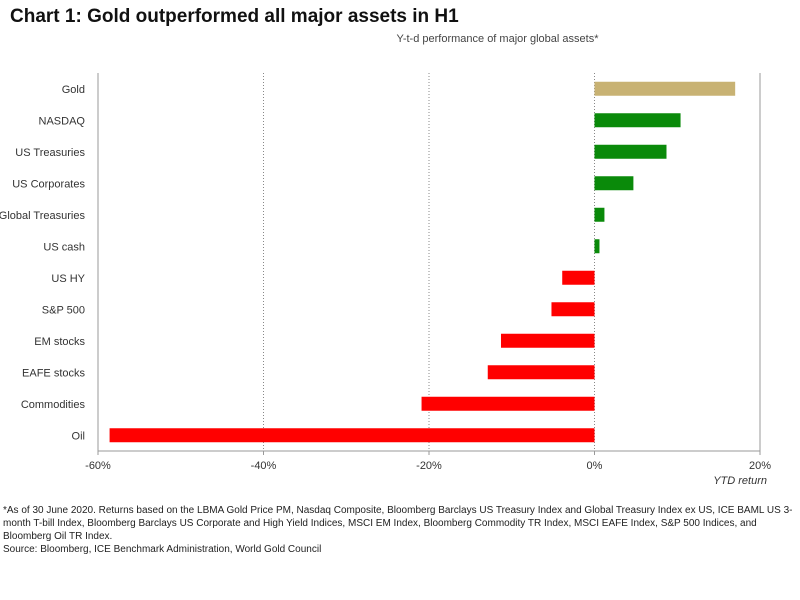 The height and width of the screenshot is (600, 800). I want to click on category-label: US cash, so click(64, 247).